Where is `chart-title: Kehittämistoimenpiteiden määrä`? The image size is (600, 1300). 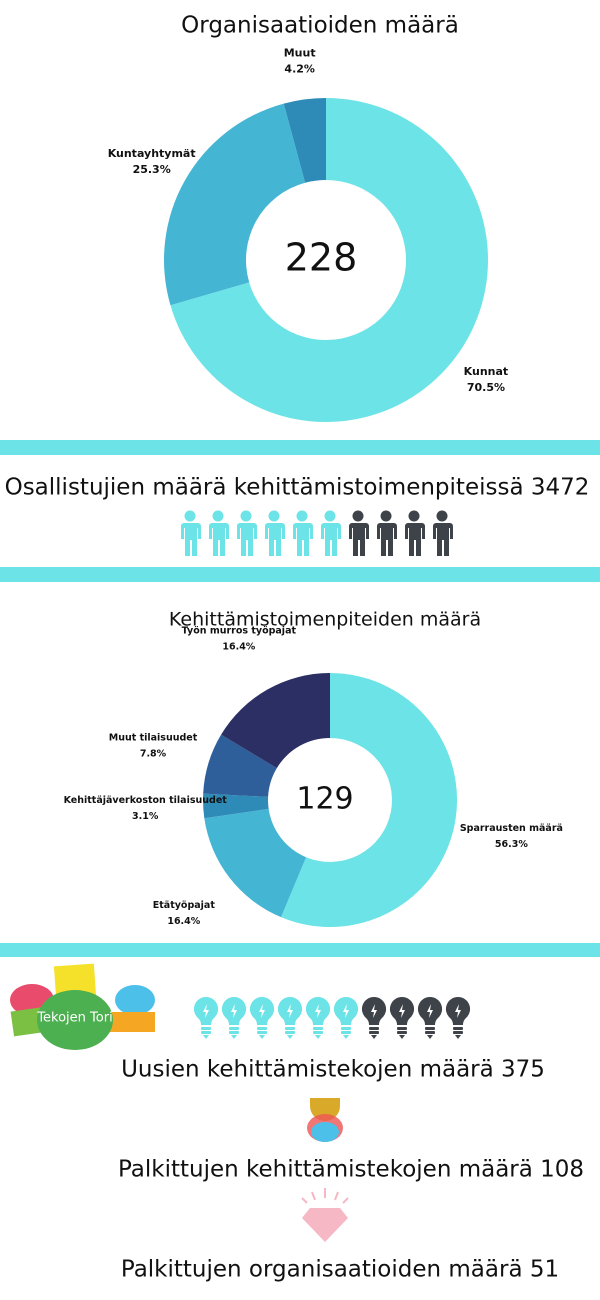 chart-title: Kehittämistoimenpiteiden määrä is located at coordinates (325, 620).